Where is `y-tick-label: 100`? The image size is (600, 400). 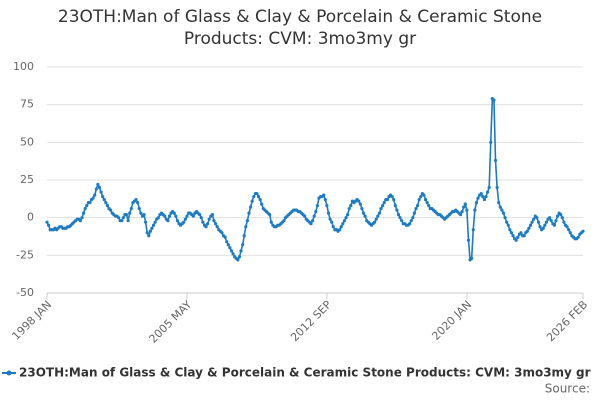 y-tick-label: 100 is located at coordinates (23, 66).